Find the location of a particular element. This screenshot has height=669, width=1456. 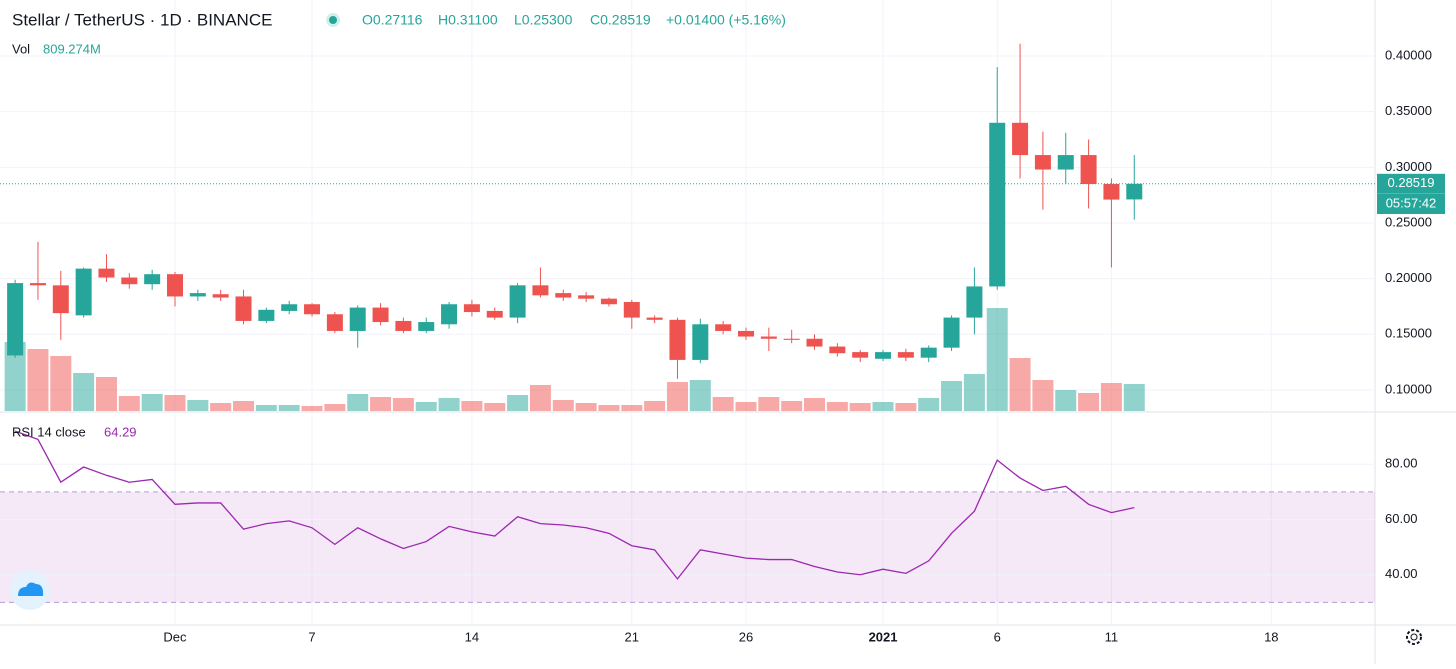

x-tick-label: 21 is located at coordinates (632, 636).